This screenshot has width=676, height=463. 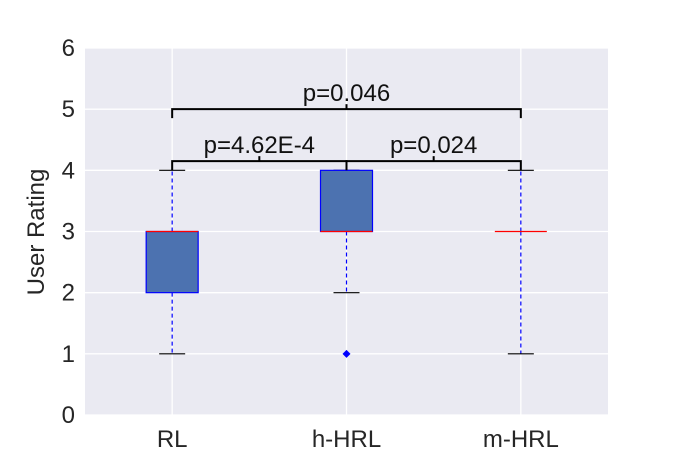 What do you see at coordinates (346, 113) in the screenshot?
I see `bracket-line` at bounding box center [346, 113].